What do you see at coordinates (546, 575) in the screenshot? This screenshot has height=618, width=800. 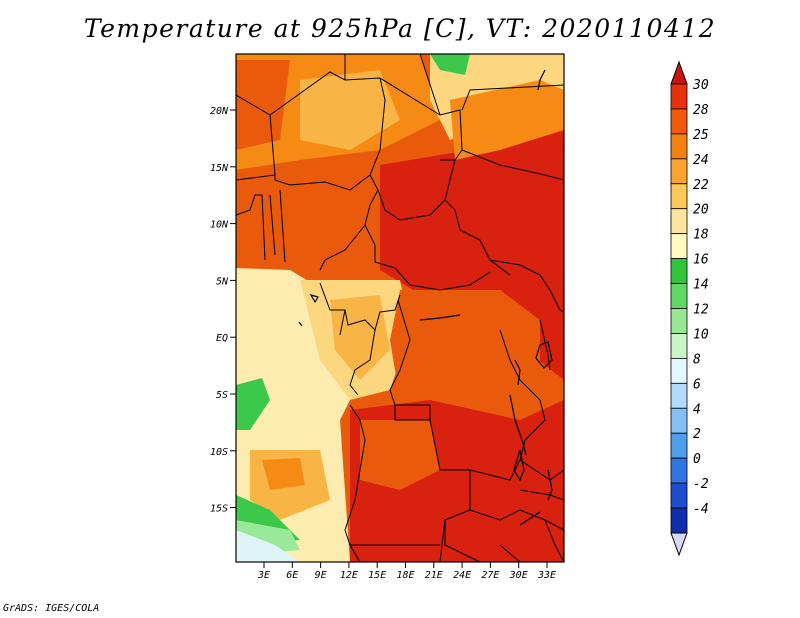 I see `lon-tick-label: 33E` at bounding box center [546, 575].